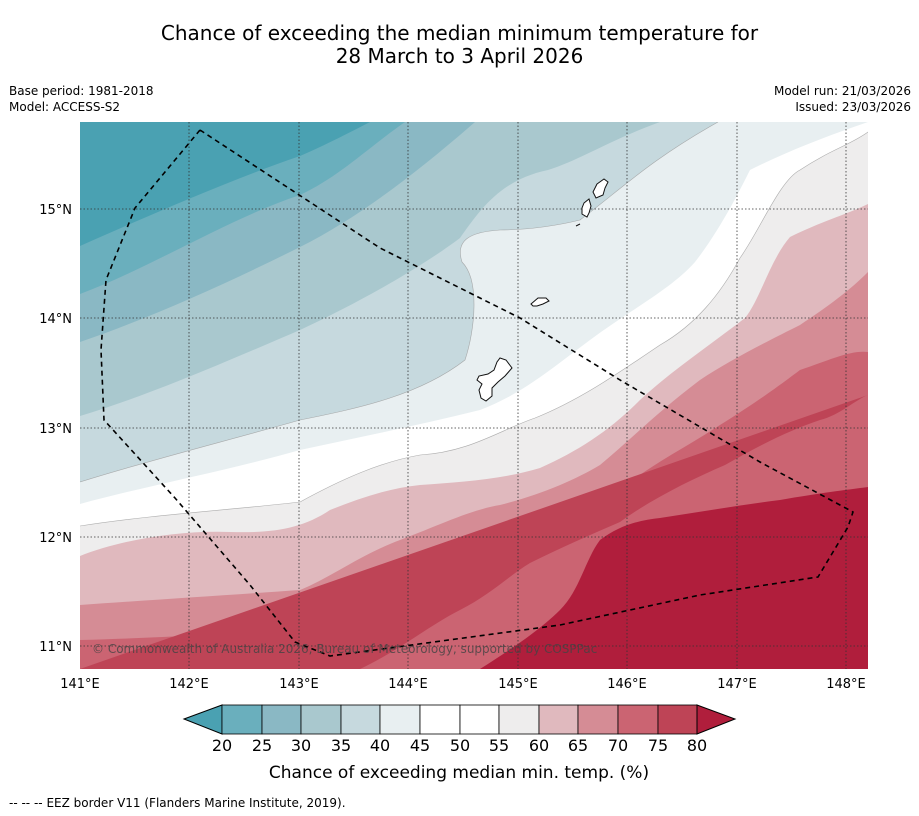 The height and width of the screenshot is (816, 919). I want to click on island-tinian, so click(586, 208).